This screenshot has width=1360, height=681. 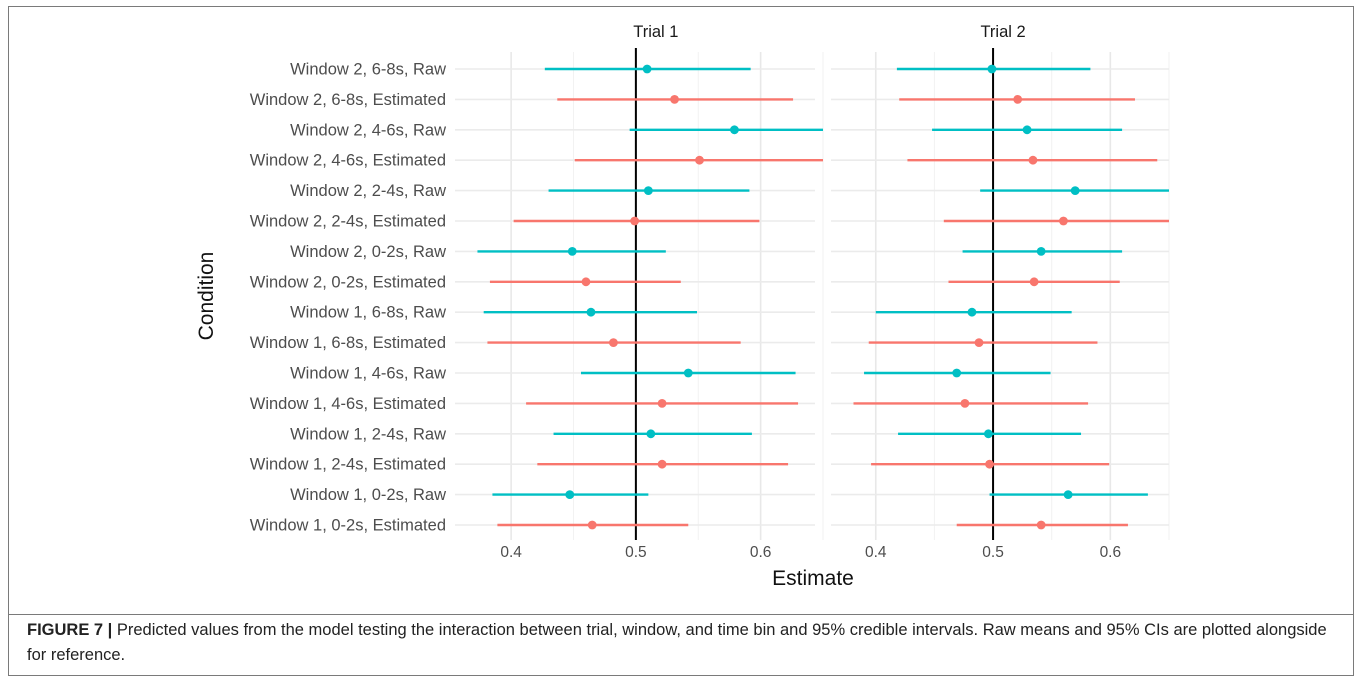 I want to click on condition-label: Window 2, 4-6s, Estimated, so click(x=348, y=161).